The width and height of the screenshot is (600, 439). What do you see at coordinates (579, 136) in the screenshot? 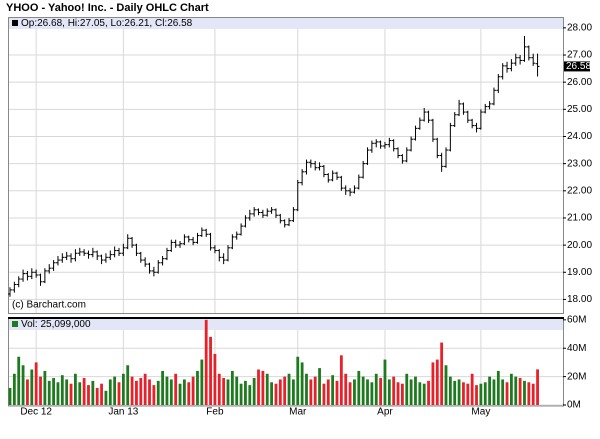
I see `y-tick-label: 24.00` at bounding box center [579, 136].